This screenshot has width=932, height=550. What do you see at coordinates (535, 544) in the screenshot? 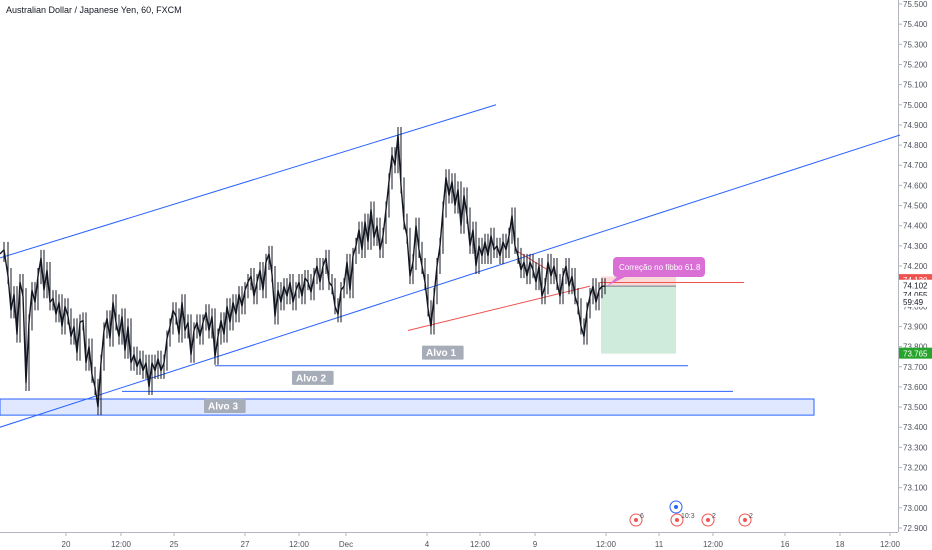
I see `x-tick-label: 9` at bounding box center [535, 544].